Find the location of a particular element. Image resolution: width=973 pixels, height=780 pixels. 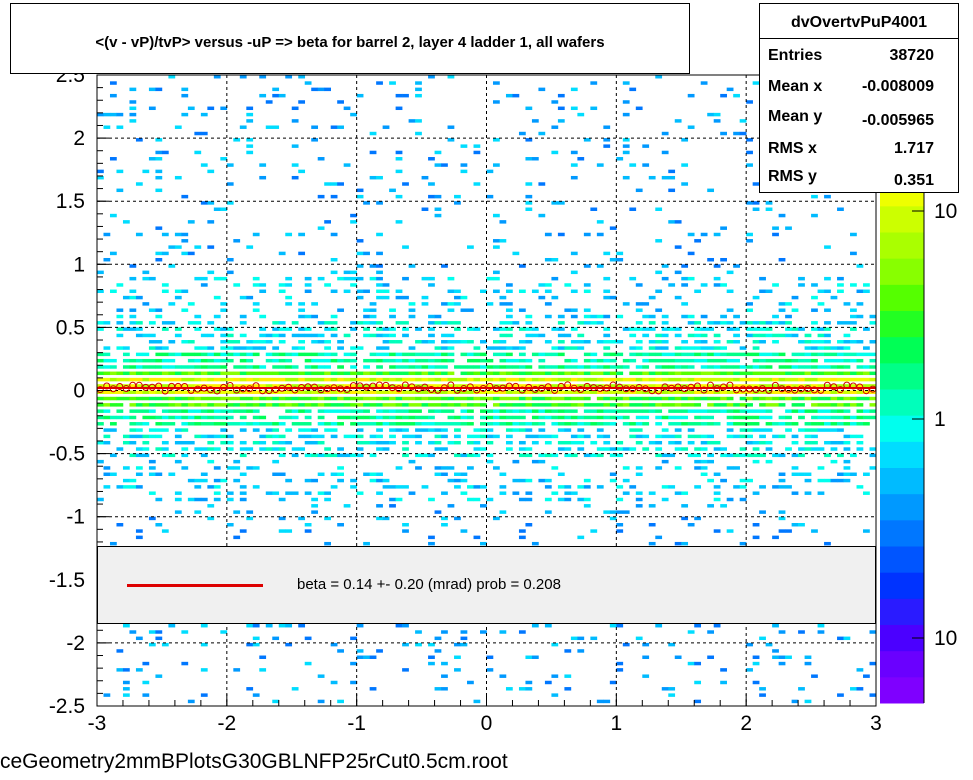

x-tick-label: -2 is located at coordinates (226, 723).